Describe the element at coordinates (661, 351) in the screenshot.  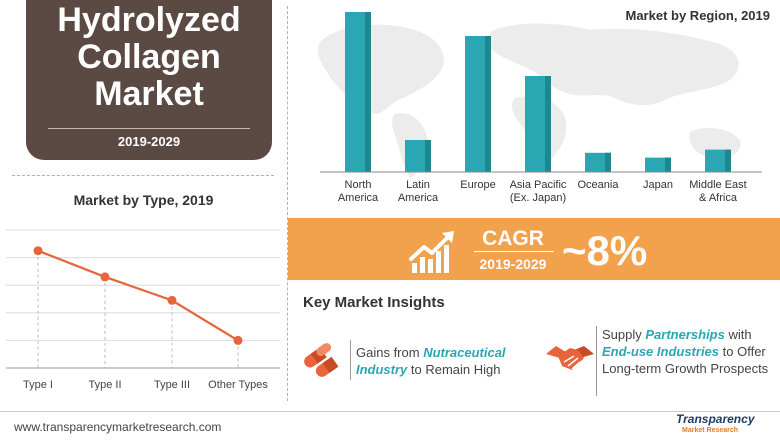
I see `insight-2-highlight-2: End-use Industries` at that location.